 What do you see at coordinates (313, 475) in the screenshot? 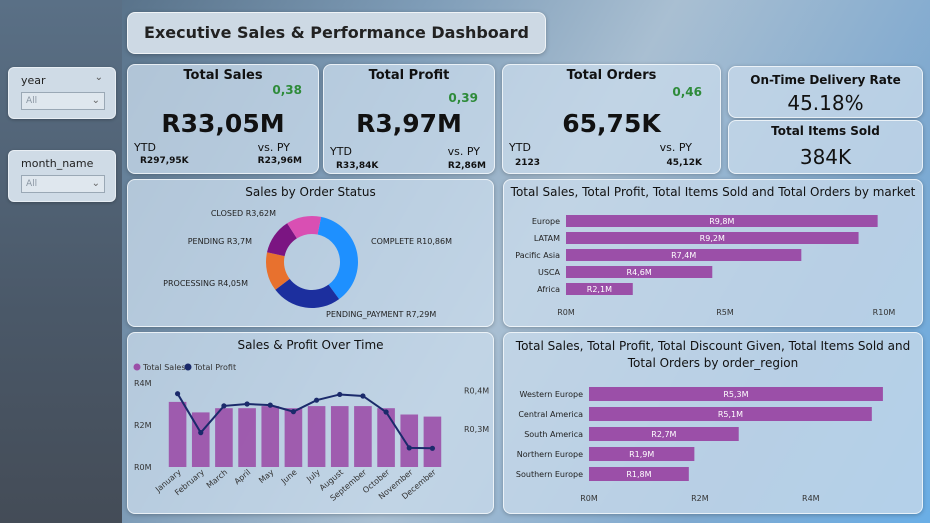
I see `x-tick-label: July` at bounding box center [313, 475].